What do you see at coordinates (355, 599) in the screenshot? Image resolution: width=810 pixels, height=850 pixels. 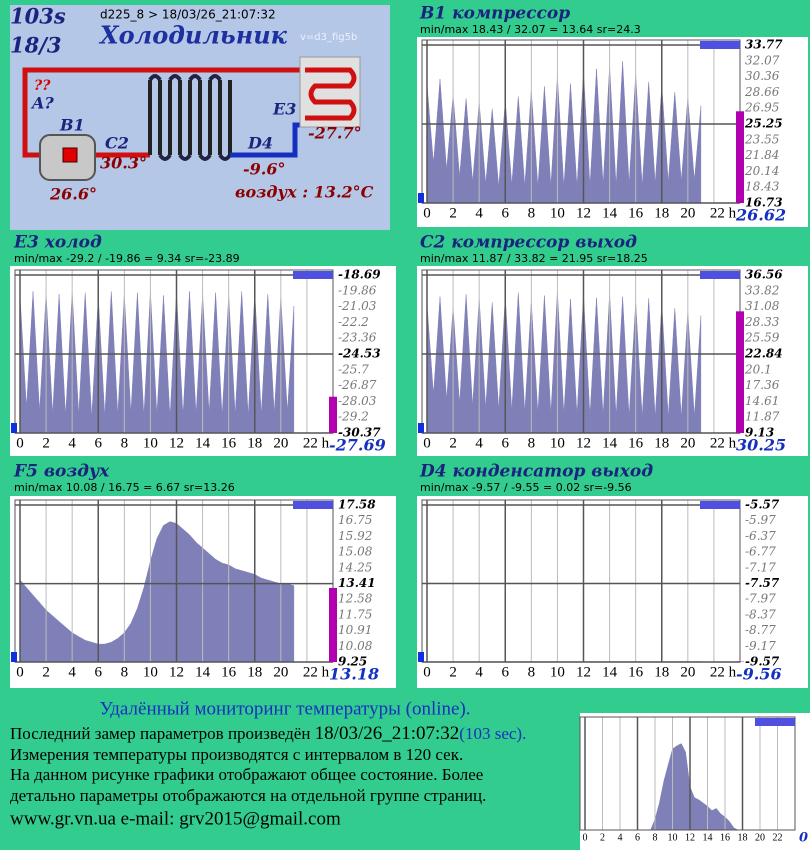 I see `y-tick-label: 12.58` at bounding box center [355, 599].